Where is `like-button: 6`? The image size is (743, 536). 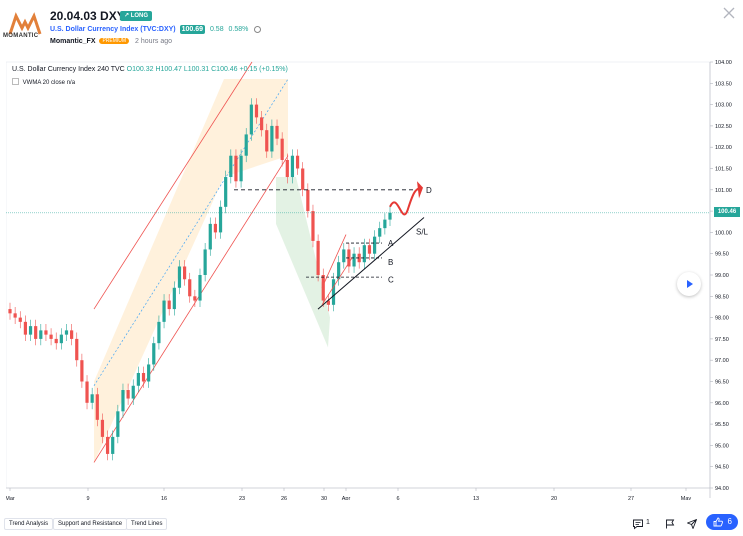
like-button: 6 is located at coordinates (722, 522).